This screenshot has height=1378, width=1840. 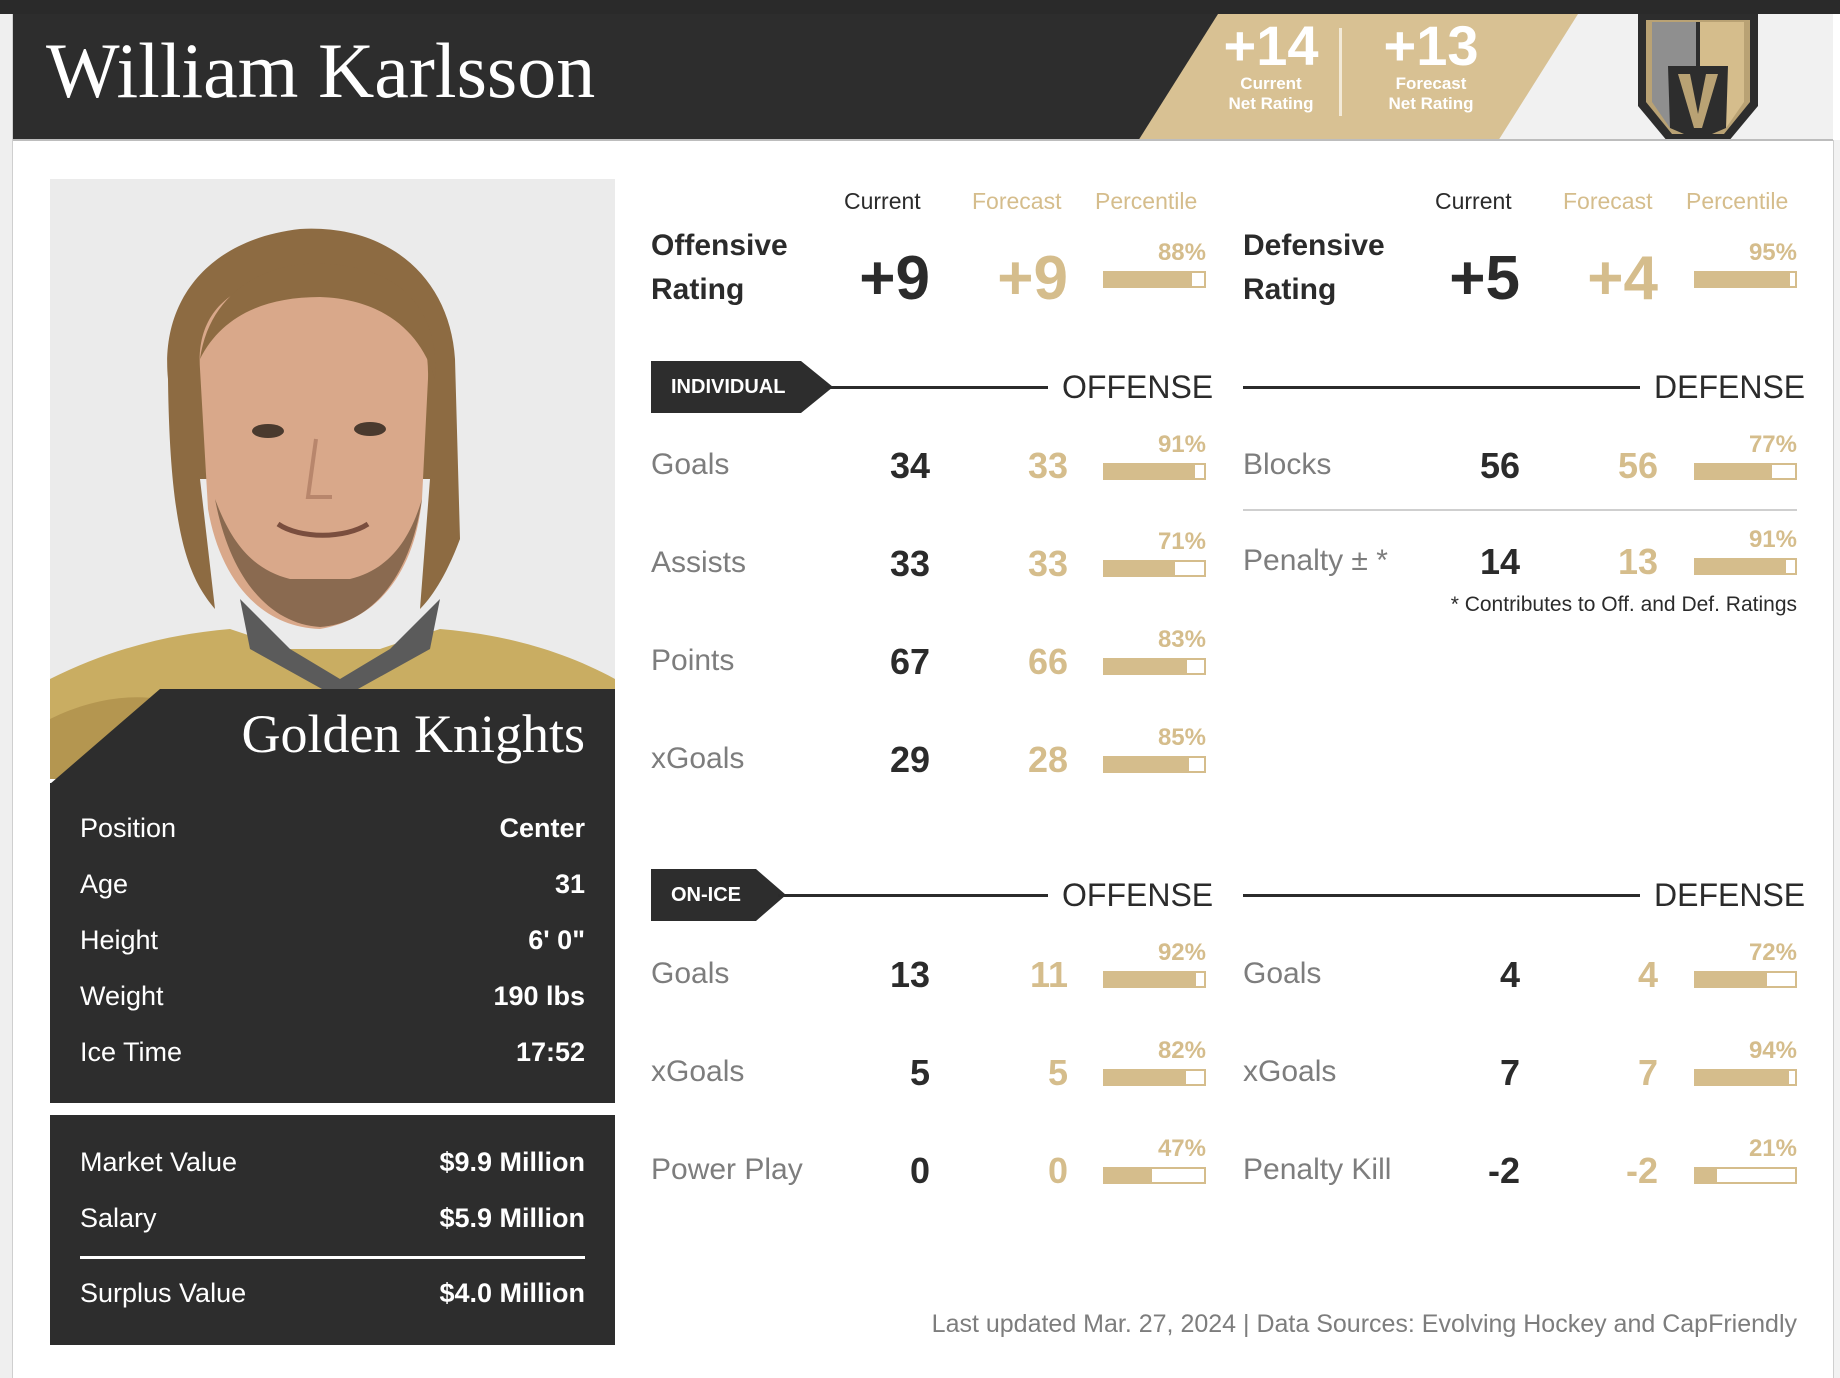 What do you see at coordinates (1641, 1170) in the screenshot?
I see `stat-forecast: -2` at bounding box center [1641, 1170].